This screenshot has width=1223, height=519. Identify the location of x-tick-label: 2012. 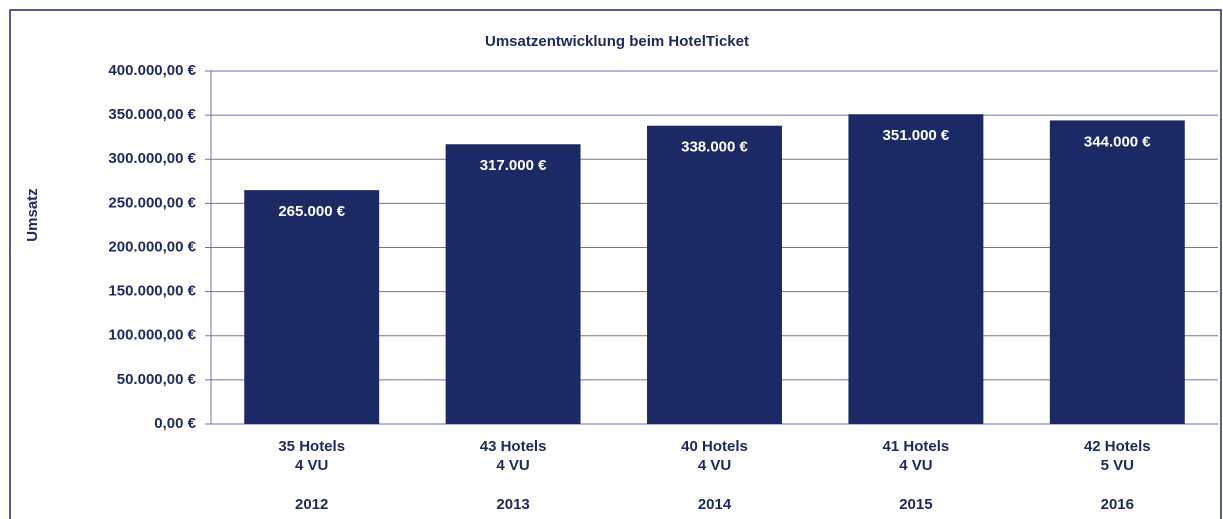
(311, 504).